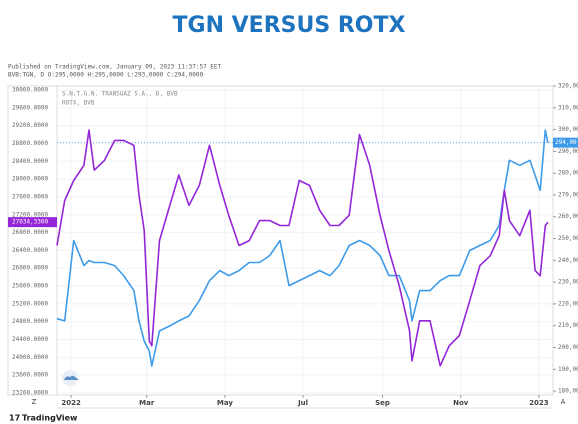  Describe the element at coordinates (30, 143) in the screenshot. I see `y-tick-label: 28800.0000` at that location.